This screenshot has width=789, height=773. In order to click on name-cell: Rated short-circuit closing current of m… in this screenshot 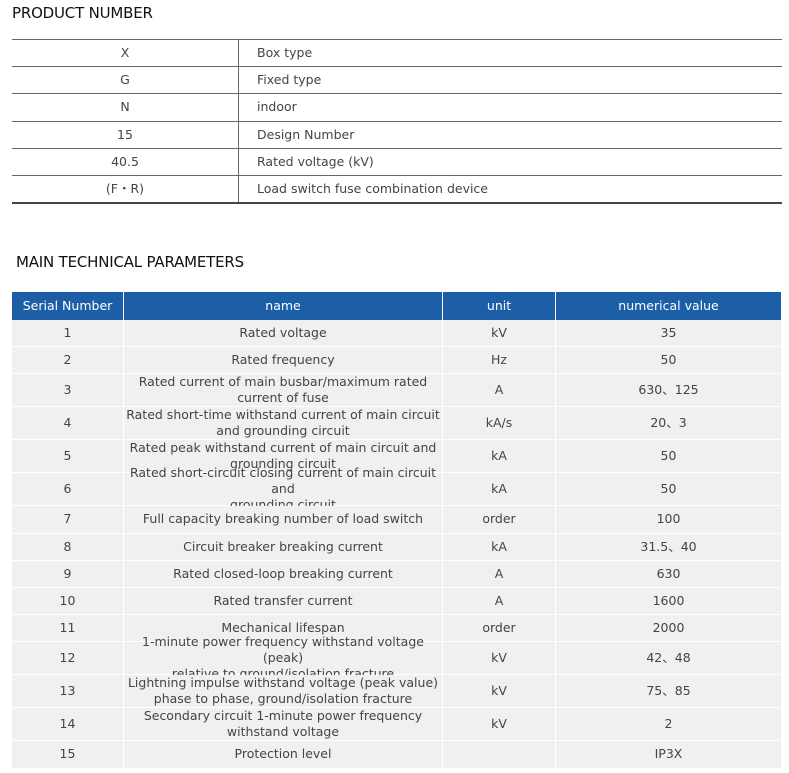, I will do `click(283, 488)`.